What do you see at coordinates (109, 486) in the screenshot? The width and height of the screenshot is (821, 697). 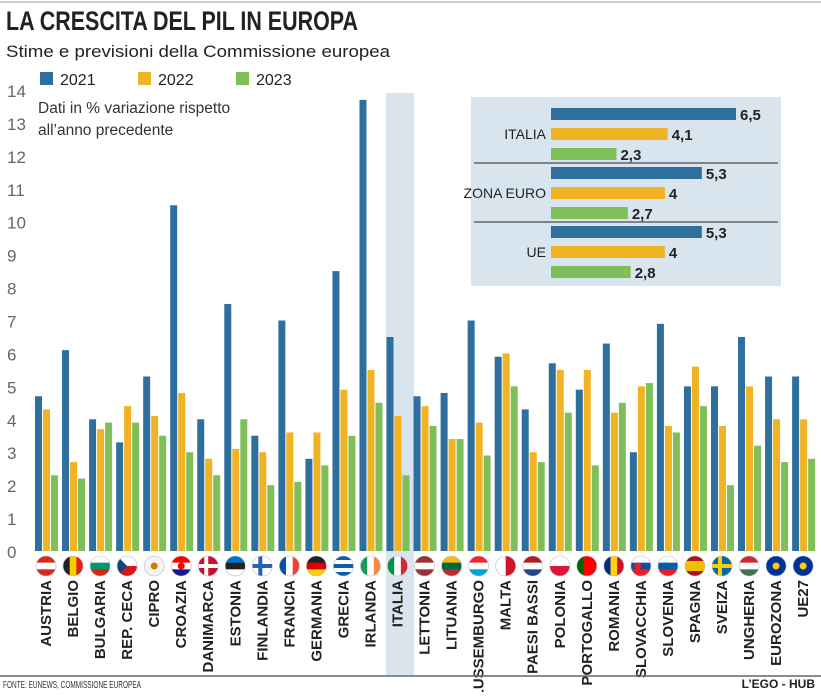 I see `bar-2023-bulgaria` at bounding box center [109, 486].